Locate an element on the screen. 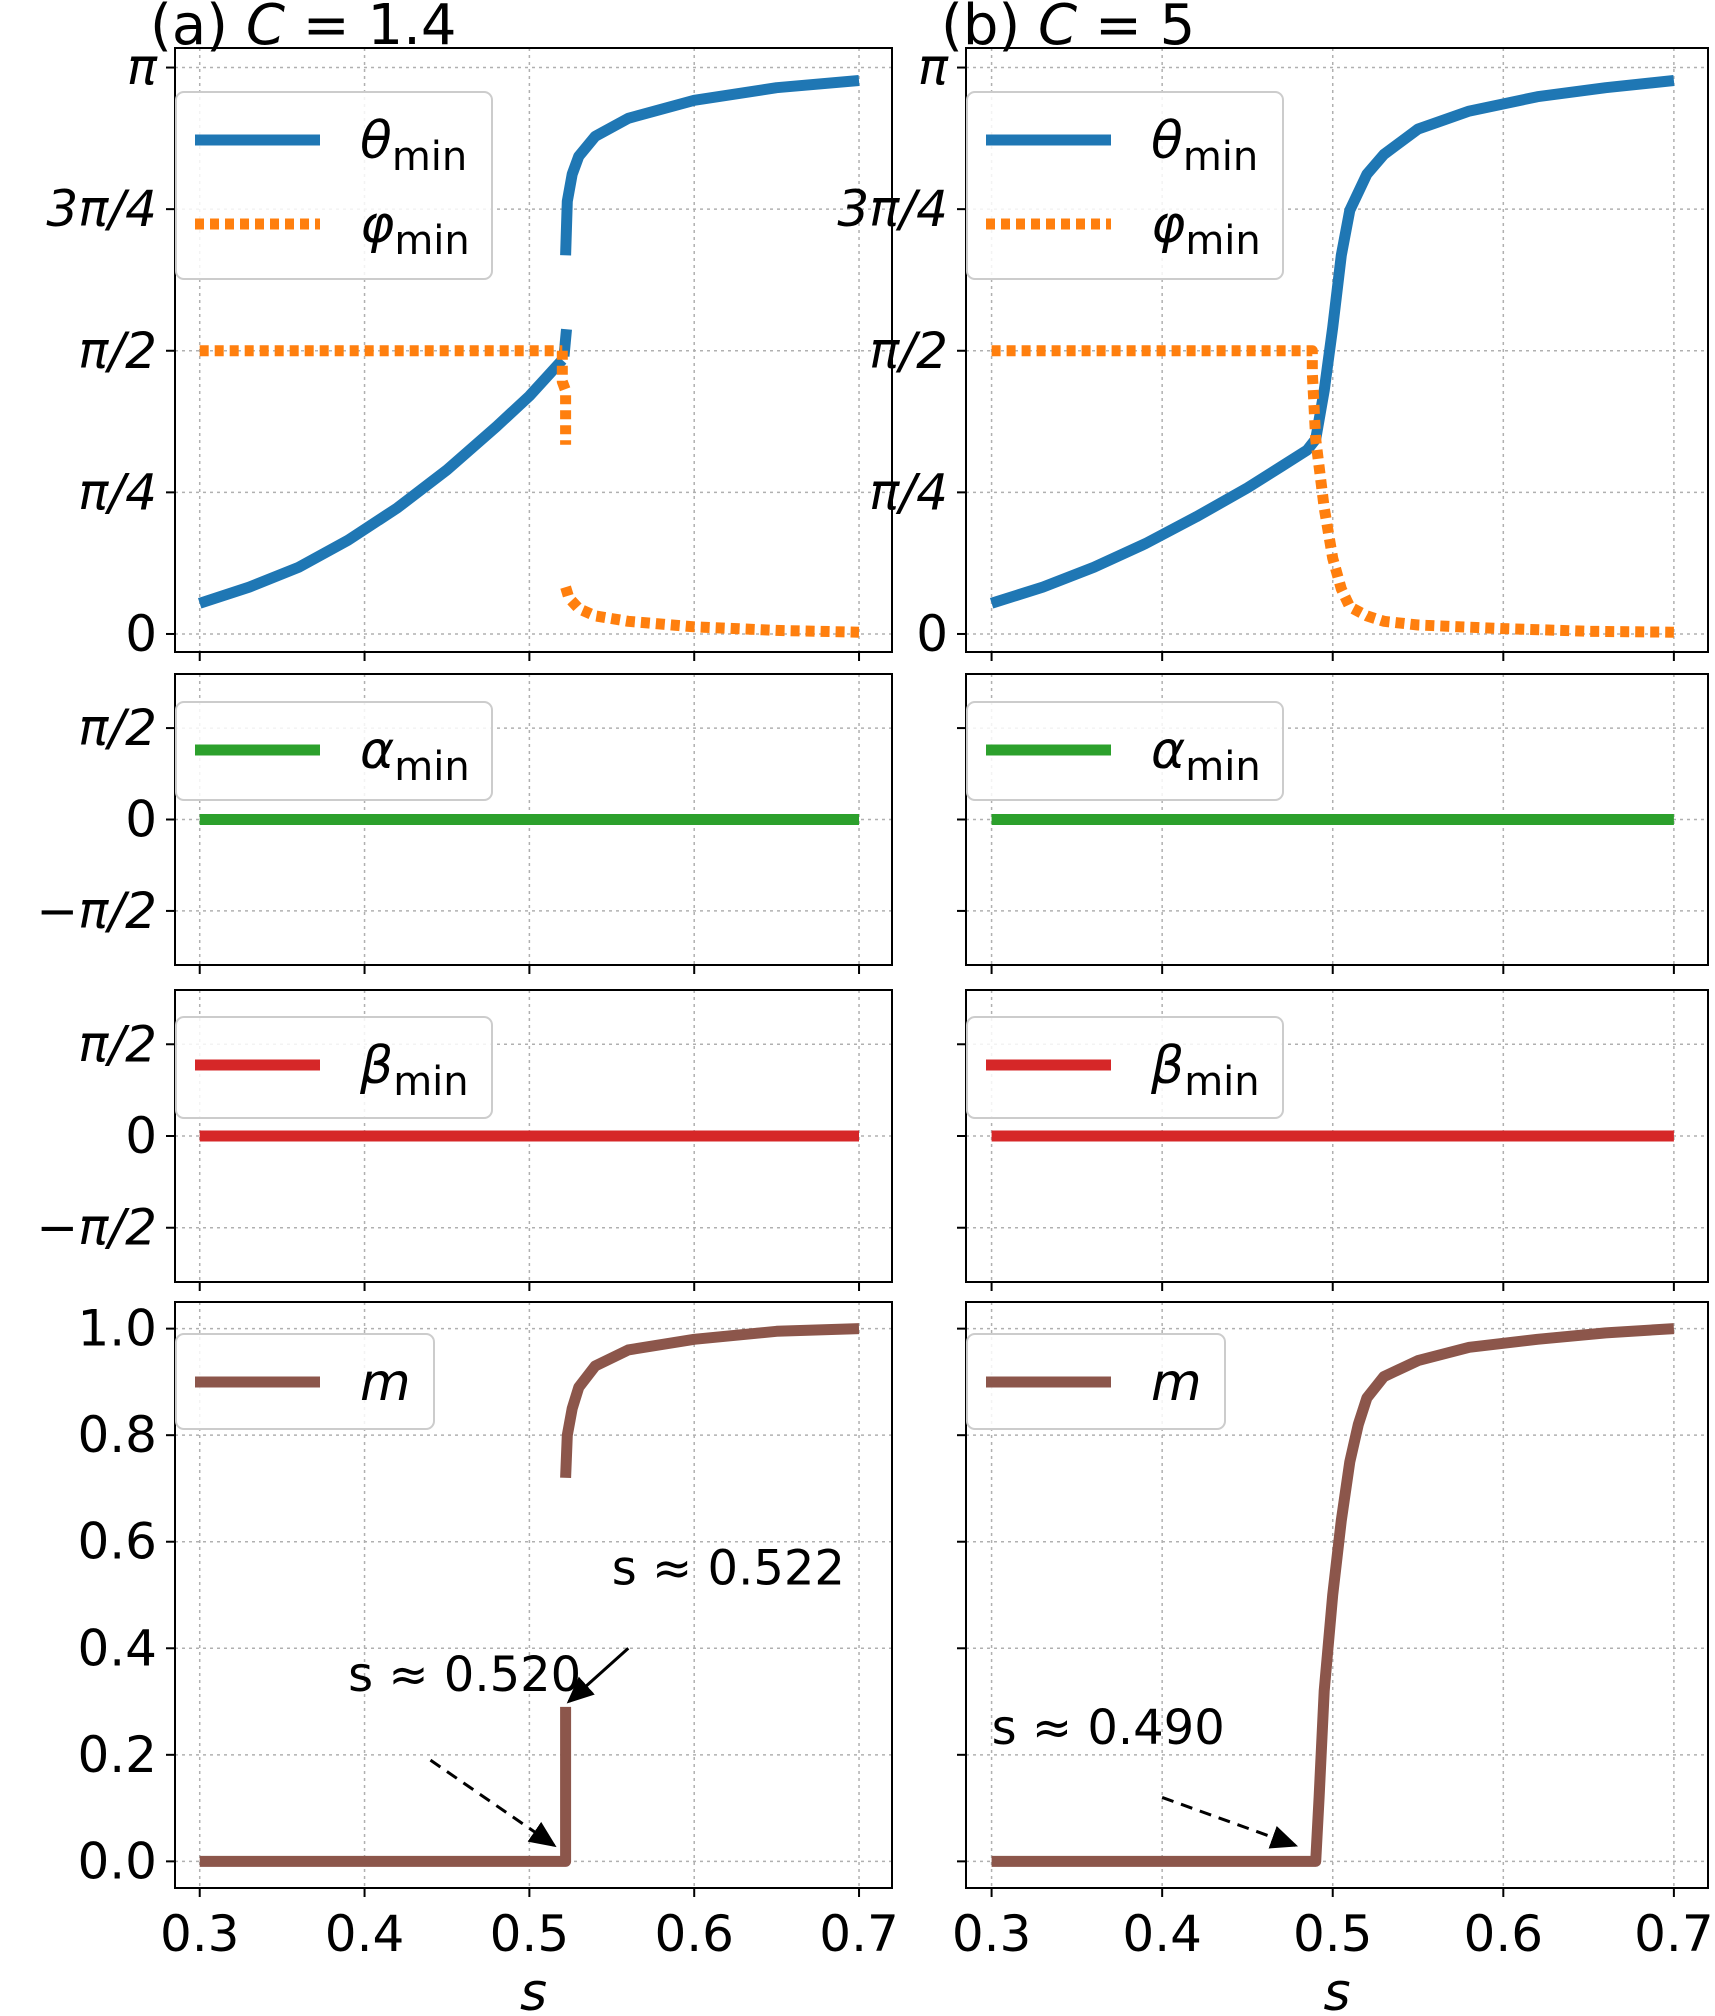  title-prefix: (b) is located at coordinates (989, 29).